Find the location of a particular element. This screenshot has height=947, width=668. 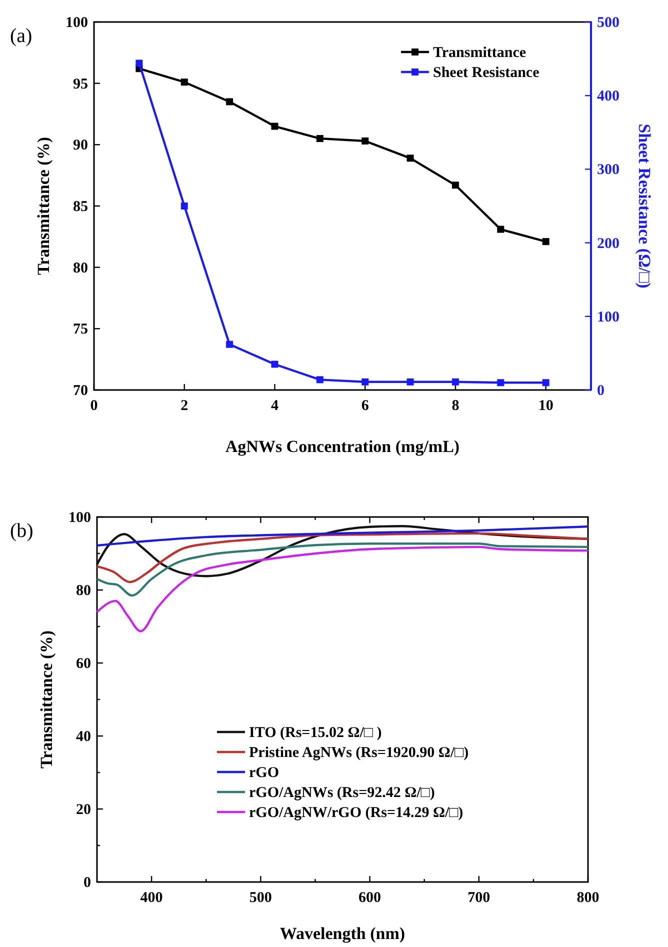

legend-label: ITO (Rs=15.02 Ω/□ ) is located at coordinates (315, 733).